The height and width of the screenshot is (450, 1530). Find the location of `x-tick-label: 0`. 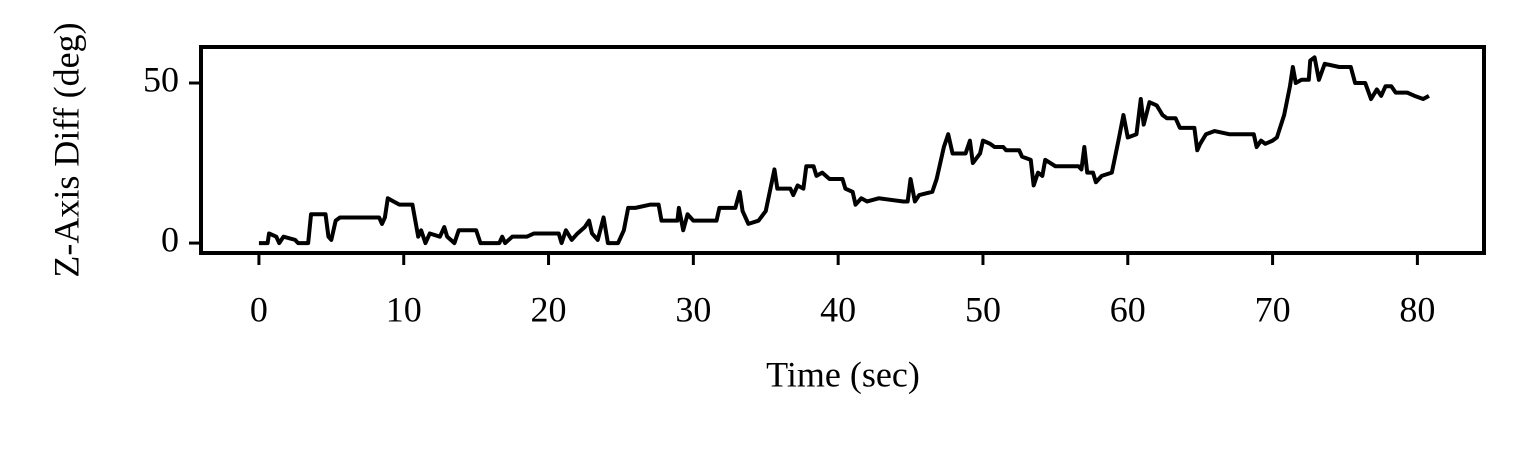

x-tick-label: 0 is located at coordinates (259, 309).